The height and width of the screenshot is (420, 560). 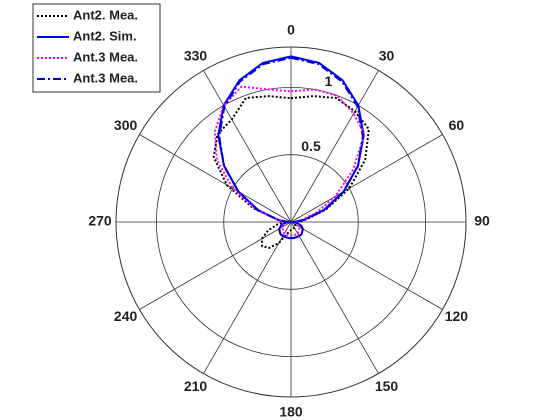 I want to click on r-tick-label: 1, so click(x=329, y=81).